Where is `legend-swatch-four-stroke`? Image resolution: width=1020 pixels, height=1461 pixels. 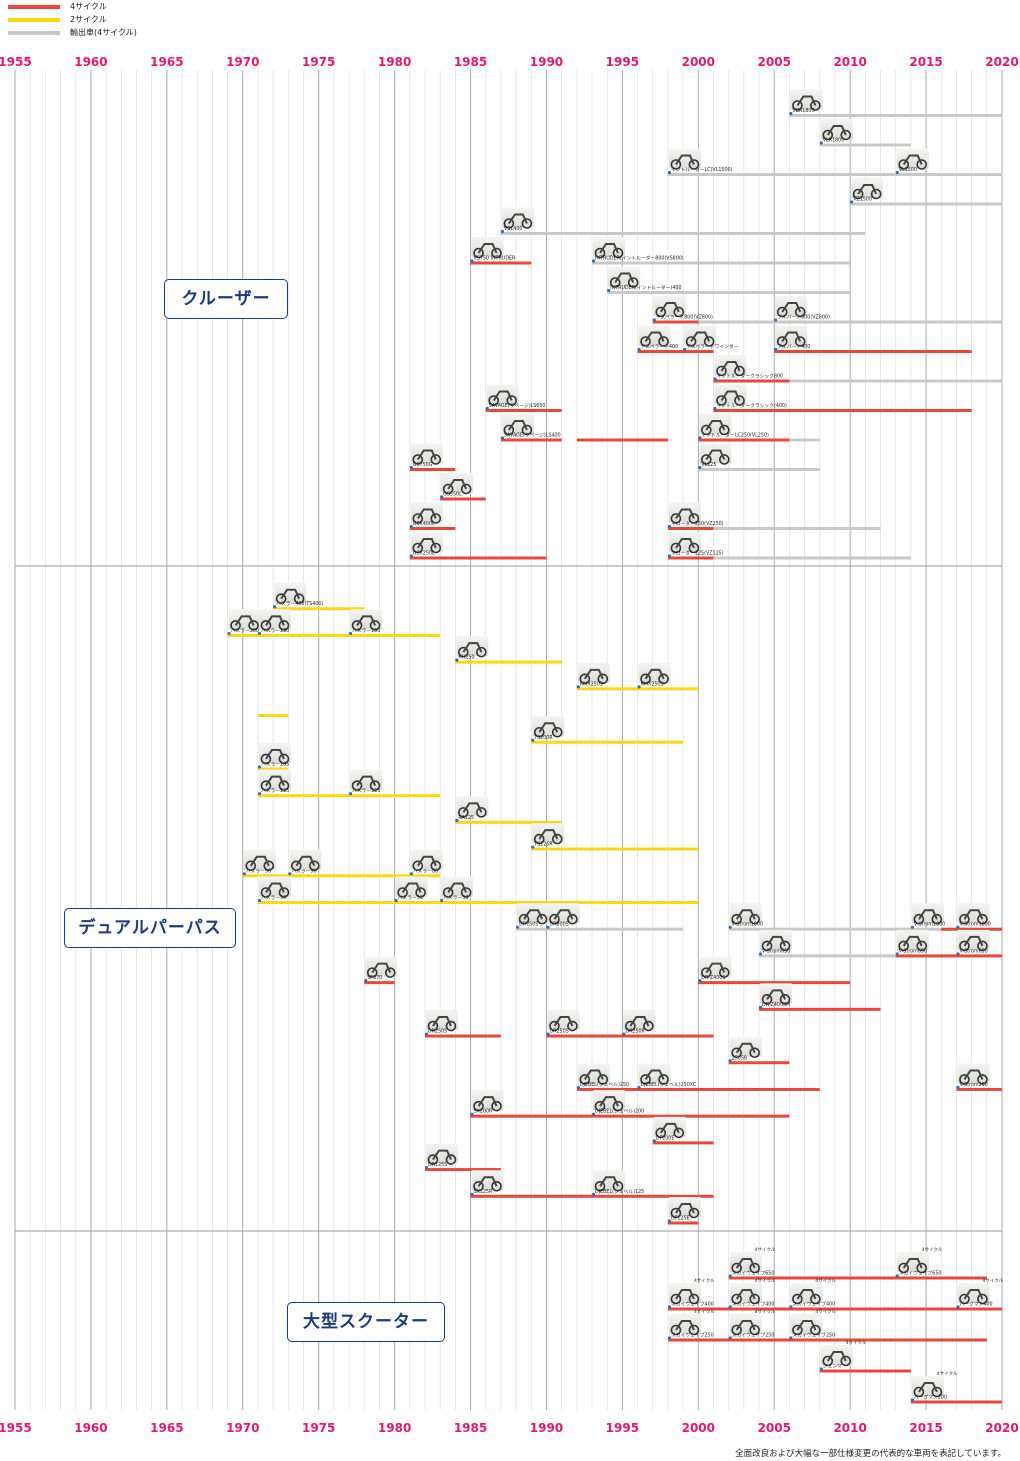
legend-swatch-four-stroke is located at coordinates (34, 7).